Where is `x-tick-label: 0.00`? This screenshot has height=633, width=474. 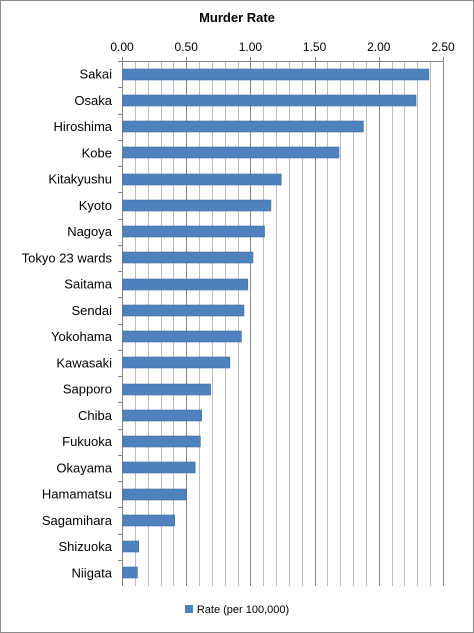
x-tick-label: 0.00 is located at coordinates (122, 47).